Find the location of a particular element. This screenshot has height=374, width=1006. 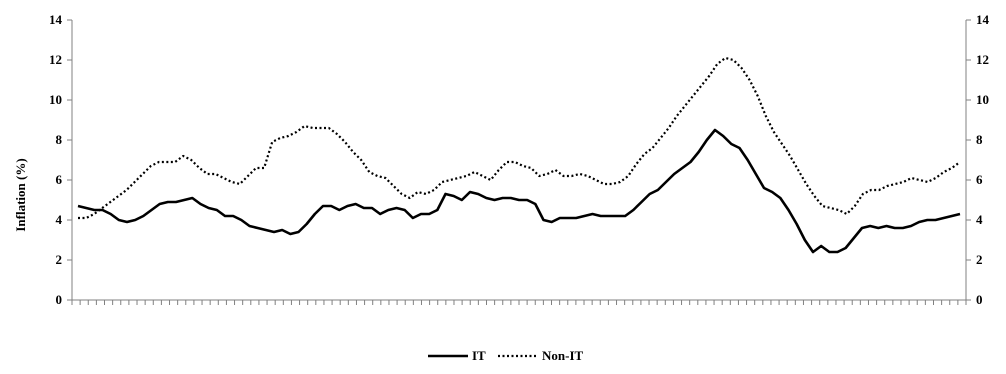

left-y-tick-label: 10 is located at coordinates (55, 99).